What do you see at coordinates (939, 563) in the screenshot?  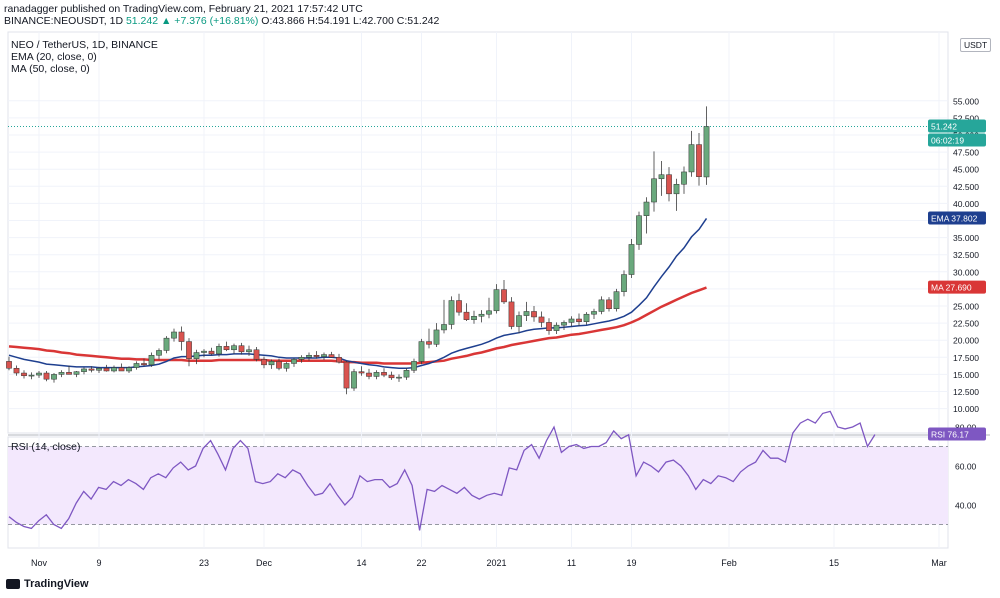 I see `time-tick-label: Mar` at bounding box center [939, 563].